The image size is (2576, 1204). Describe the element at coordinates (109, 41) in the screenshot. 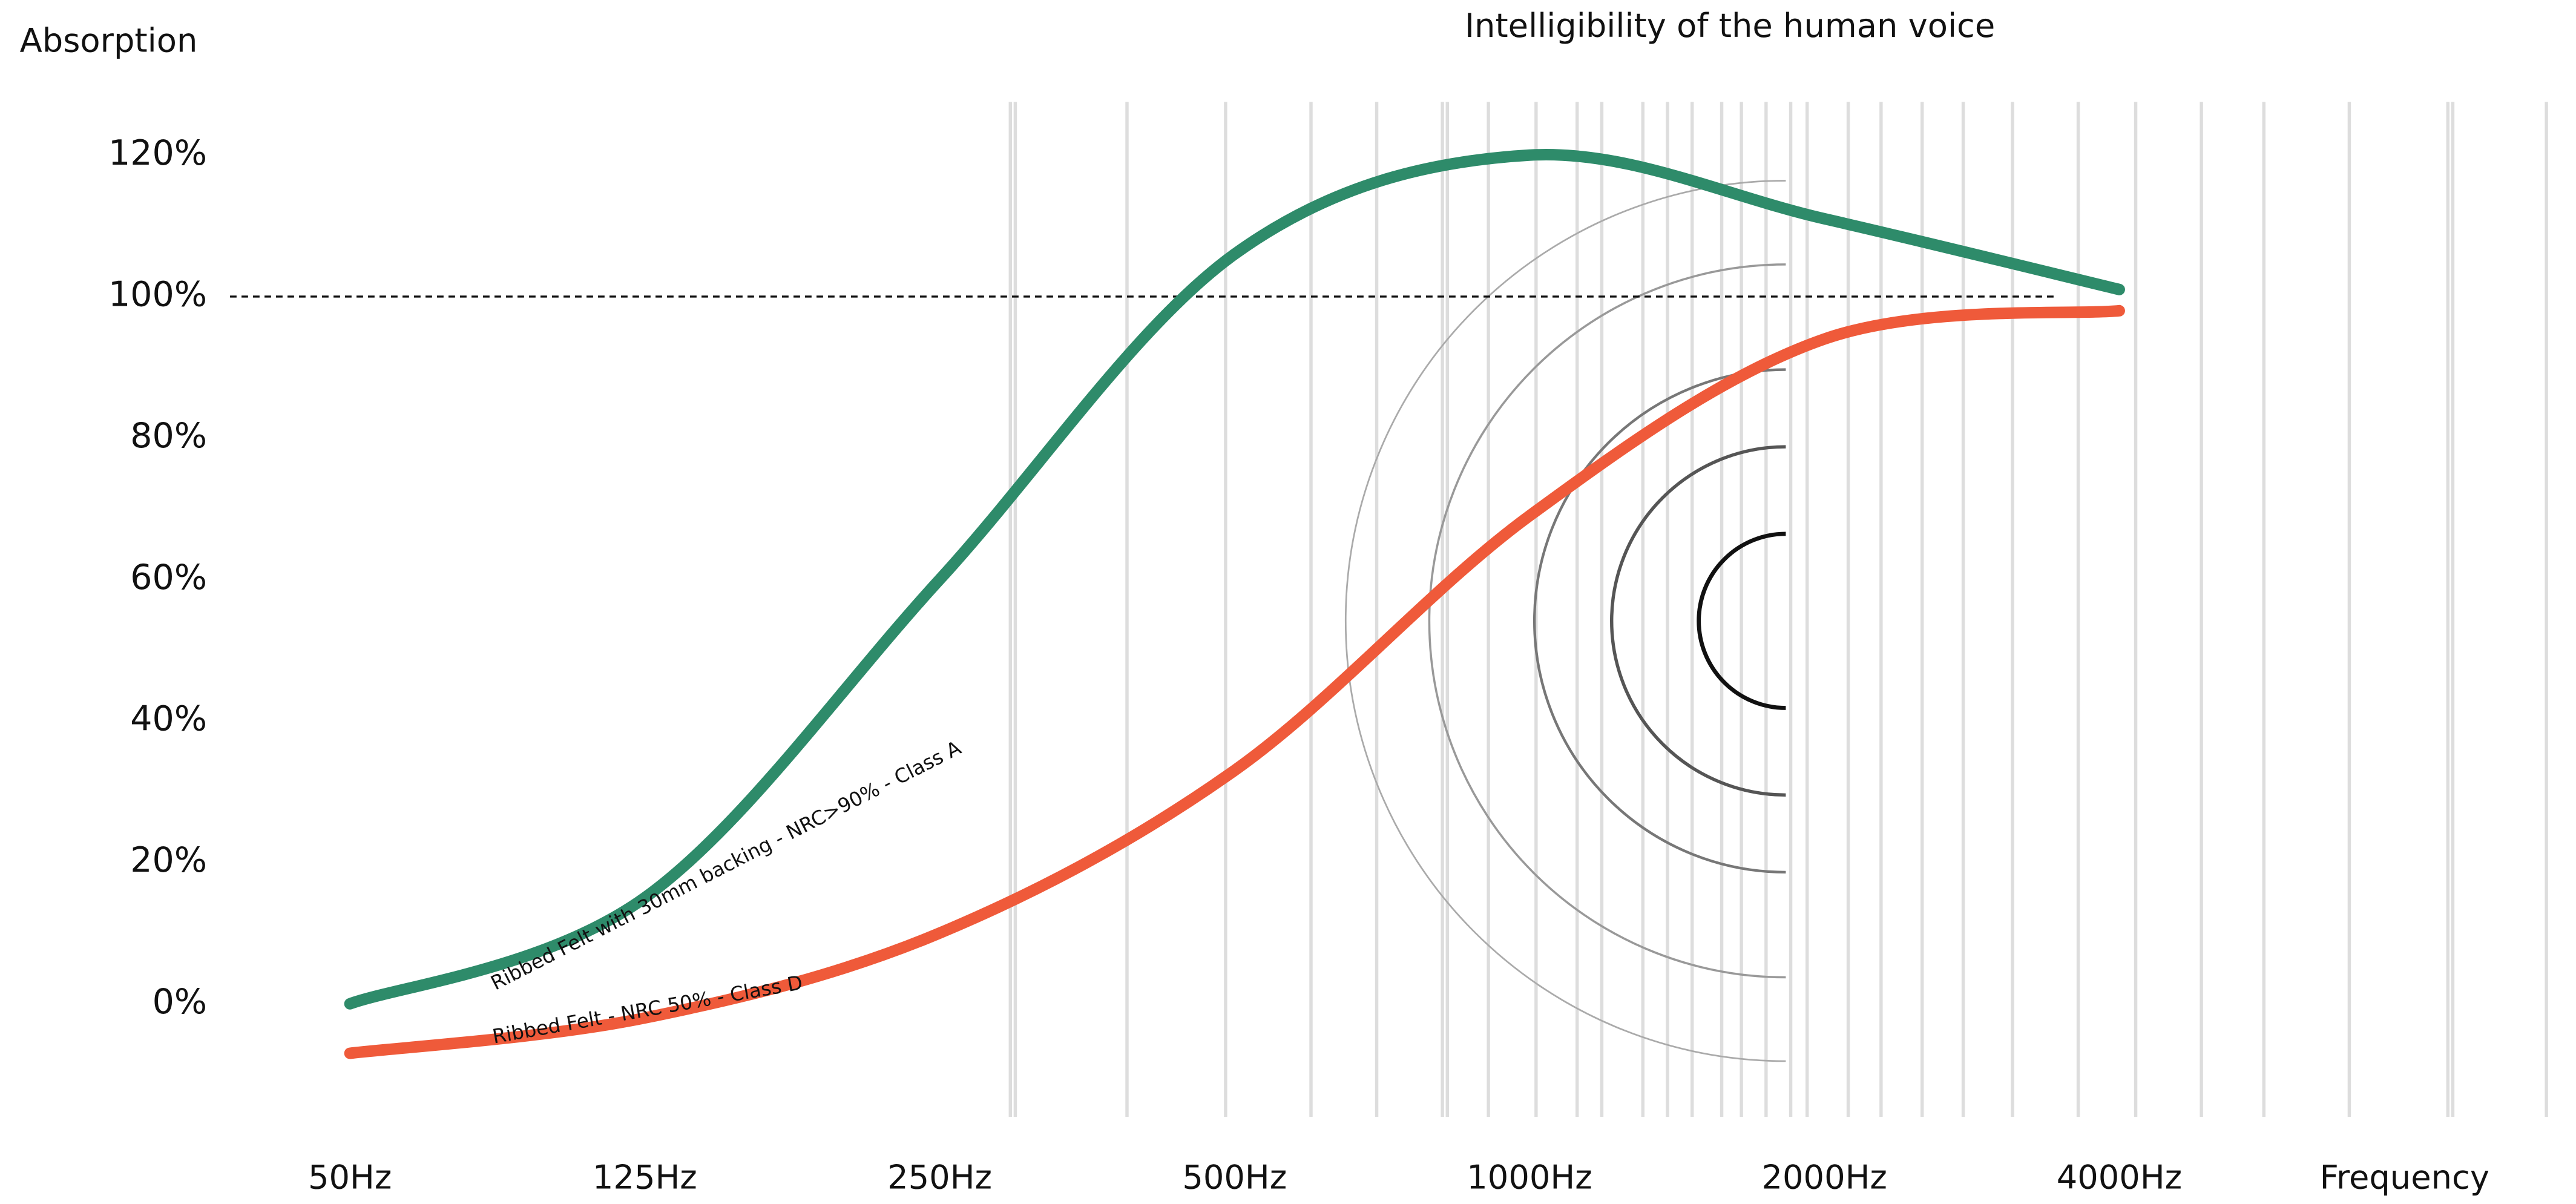

I see `y-axis-label: Absorption` at that location.